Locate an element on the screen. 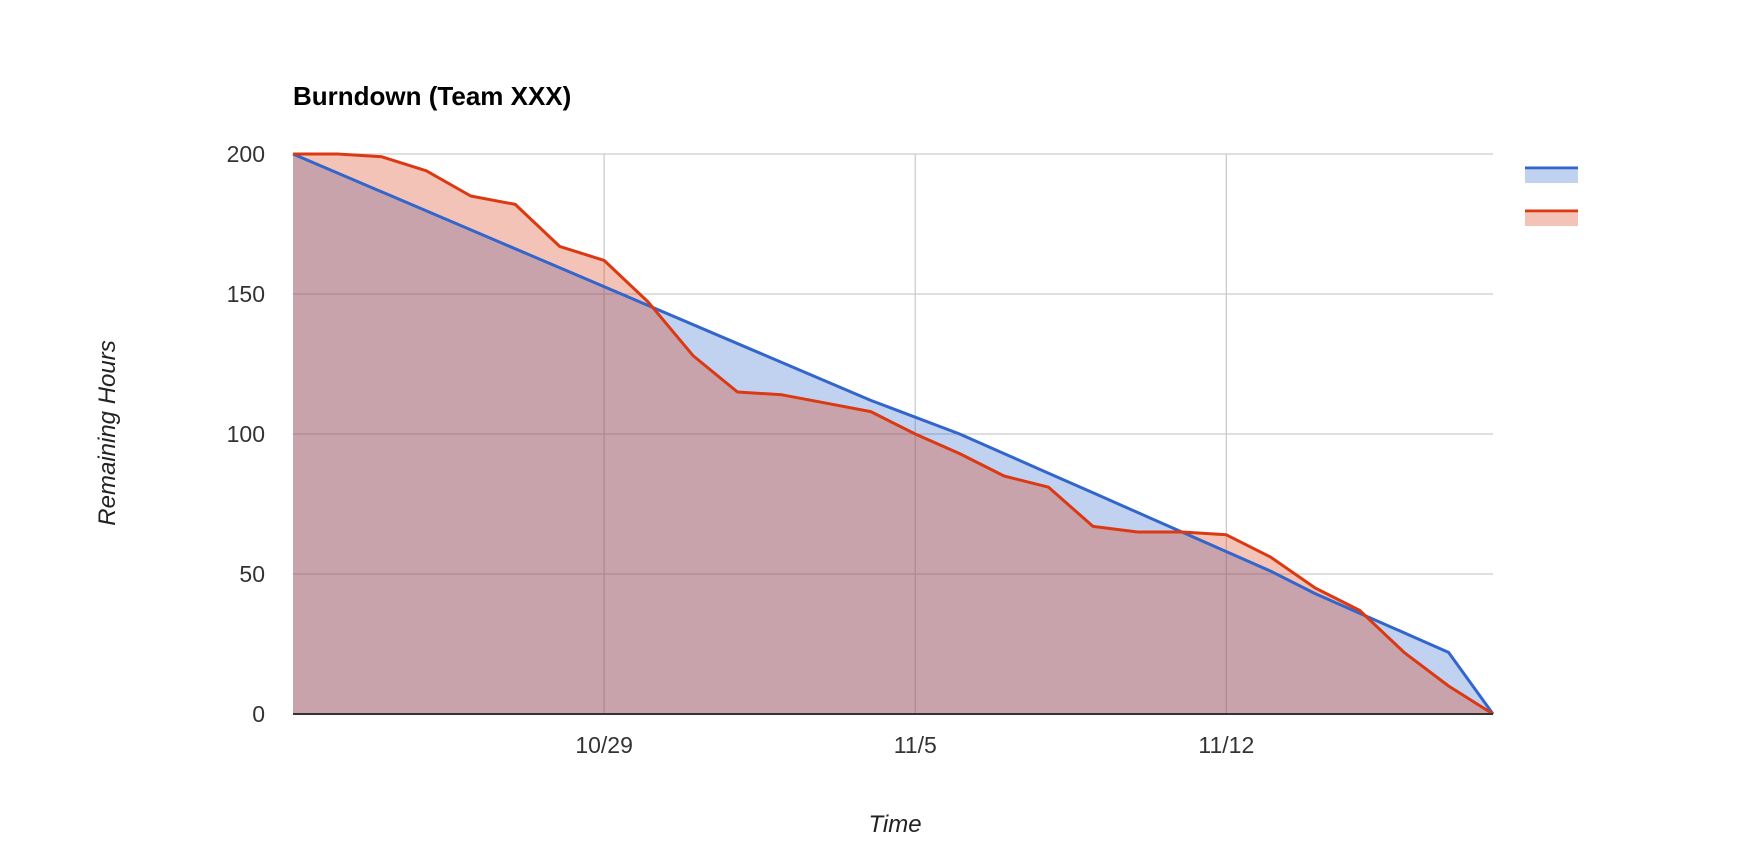 Image resolution: width=1759 pixels, height=845 pixels. x-tick-label: 11/5 is located at coordinates (915, 745).